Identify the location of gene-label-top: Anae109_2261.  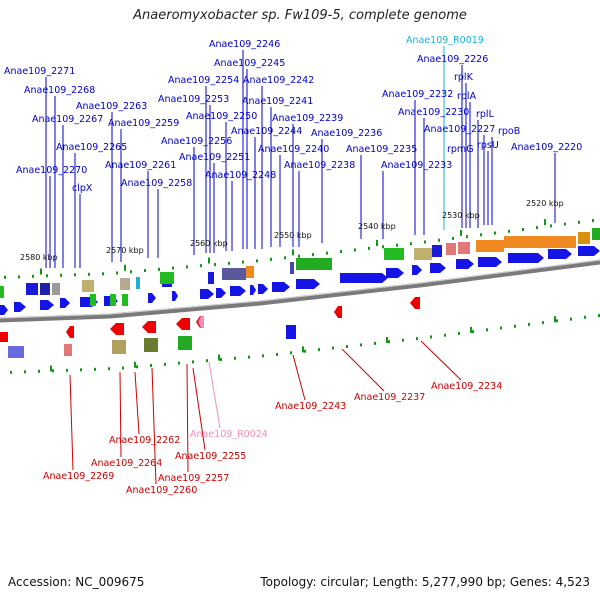
(140, 165).